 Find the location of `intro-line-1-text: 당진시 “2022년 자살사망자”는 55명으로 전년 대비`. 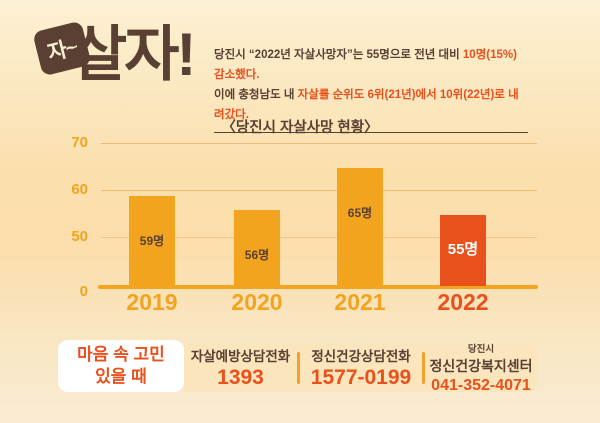

intro-line-1-text: 당진시 “2022년 자살사망자”는 55명으로 전년 대비 is located at coordinates (338, 55).